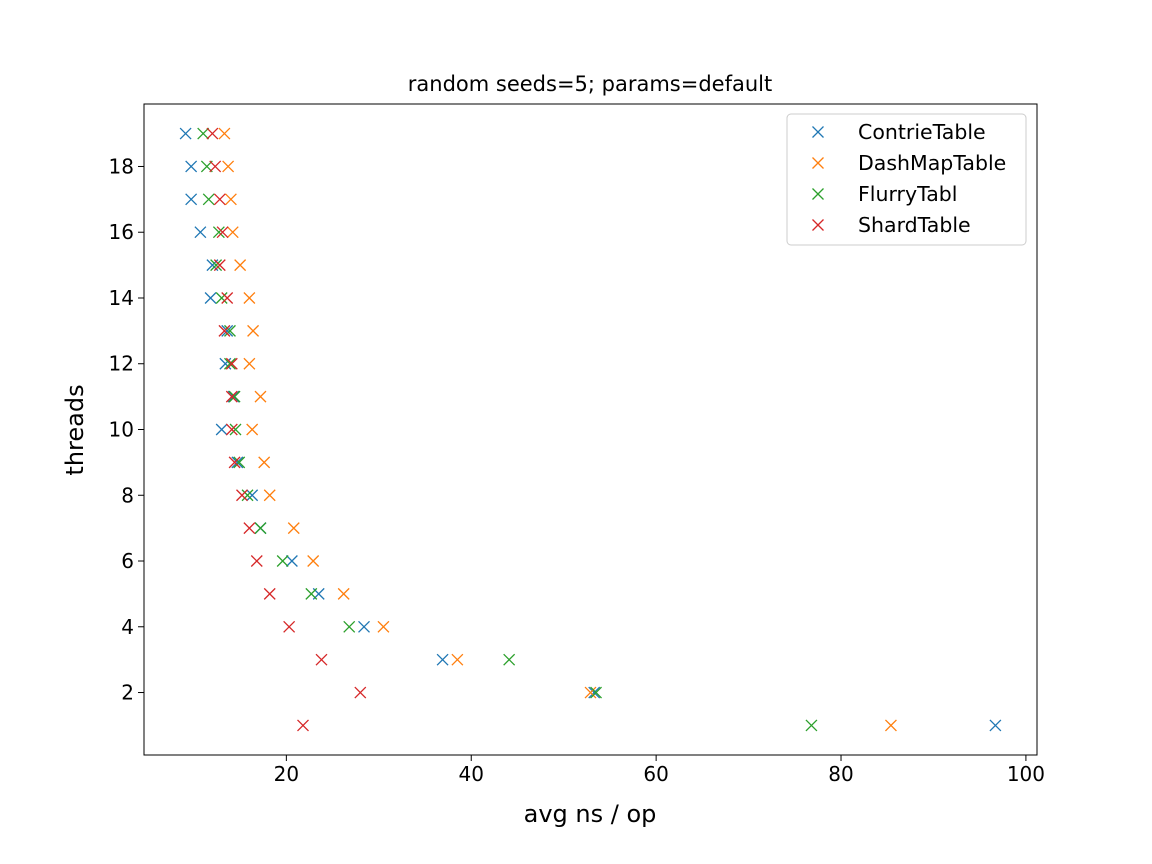 This screenshot has width=1152, height=864. I want to click on y-axis-label: threads, so click(75, 429).